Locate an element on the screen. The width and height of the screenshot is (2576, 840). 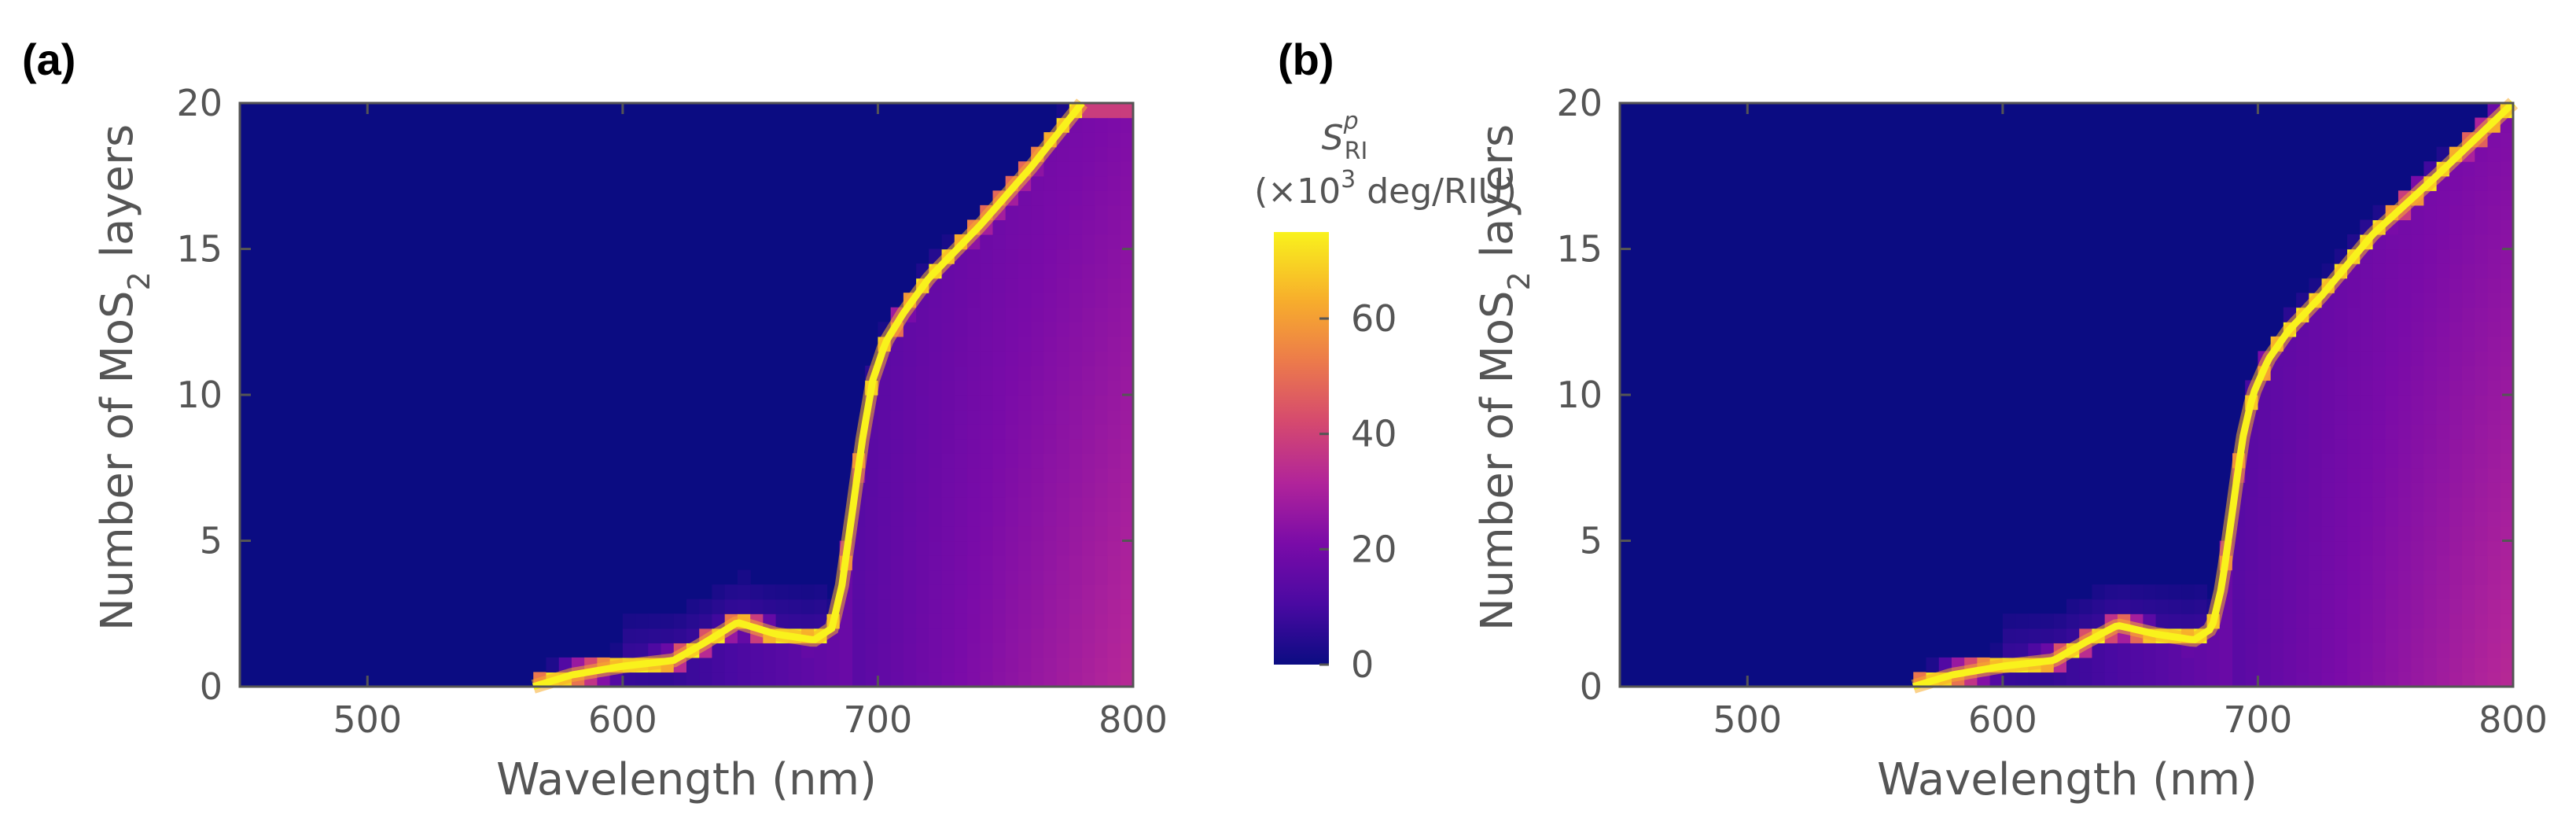
y-tick-label: 0 is located at coordinates (212, 686).